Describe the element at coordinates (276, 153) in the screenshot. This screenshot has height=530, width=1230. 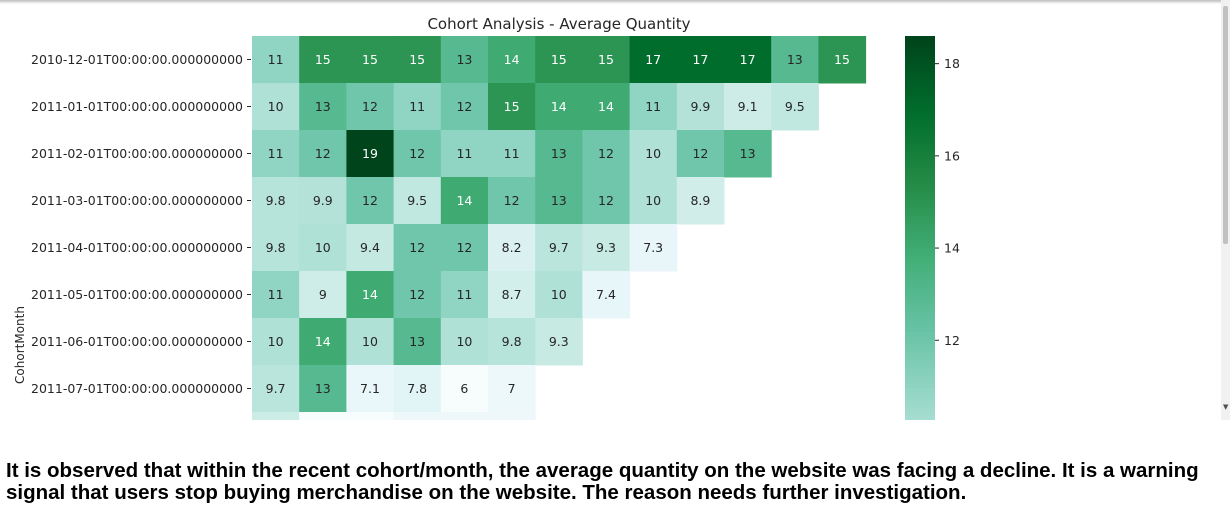
I see `cell-value-label: 11` at that location.